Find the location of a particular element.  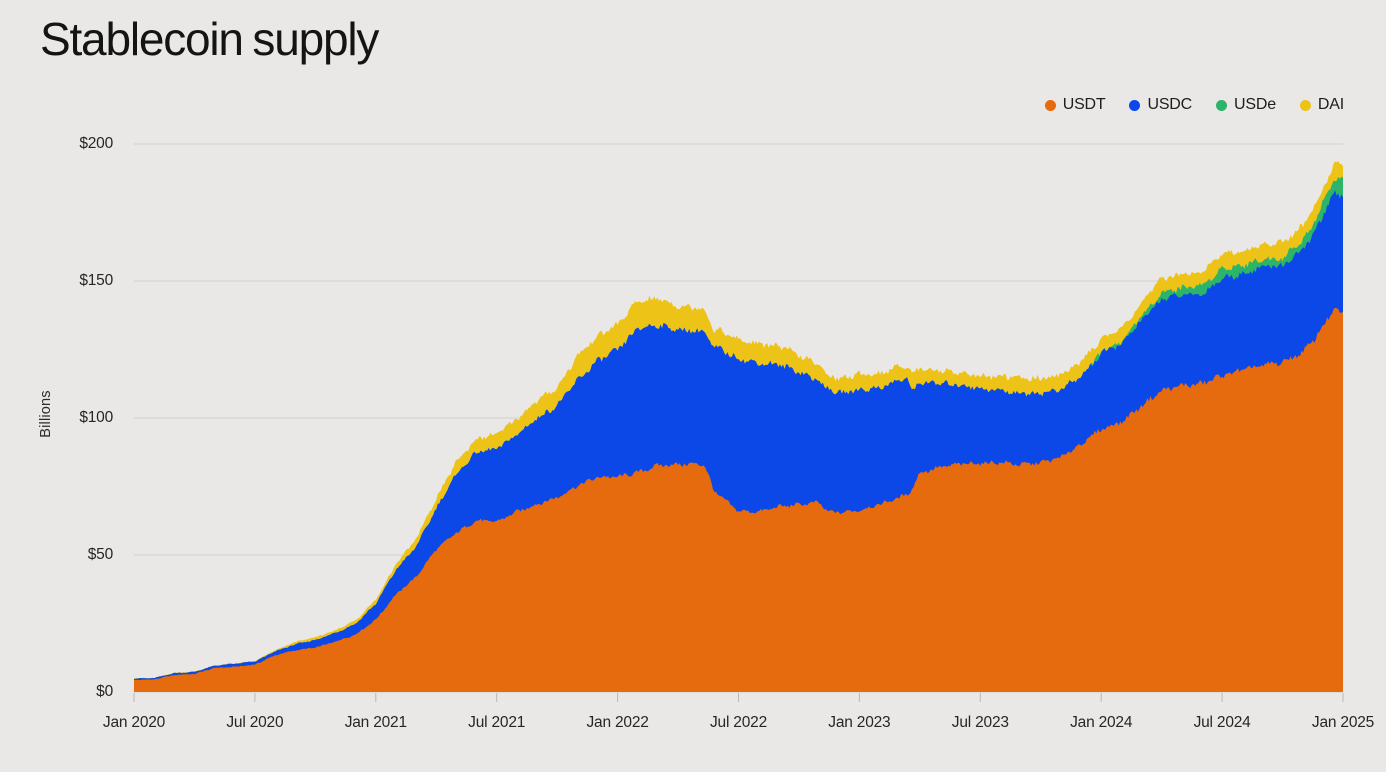

legend-item-usdc: USDC is located at coordinates (1160, 105).